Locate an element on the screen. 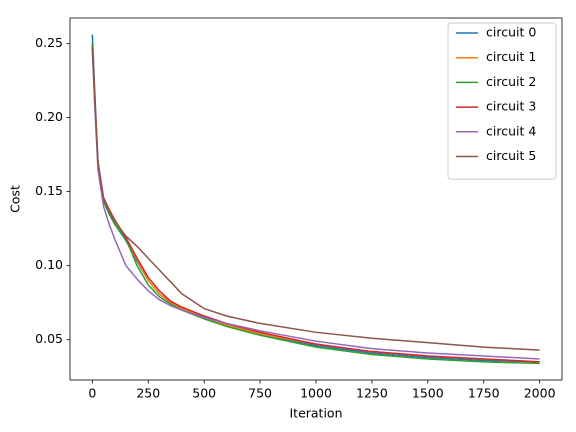  legend-box is located at coordinates (502, 101).